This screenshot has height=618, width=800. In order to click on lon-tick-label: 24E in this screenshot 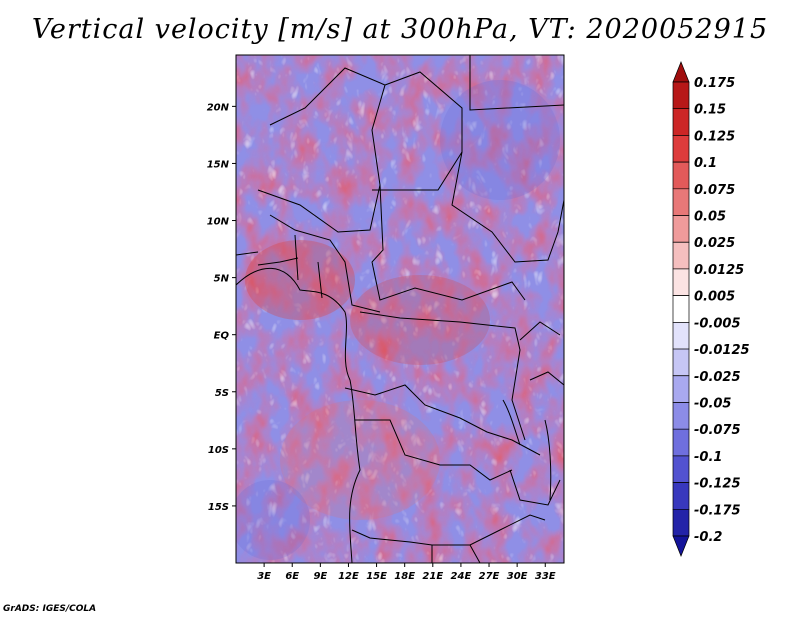, I will do `click(461, 576)`.